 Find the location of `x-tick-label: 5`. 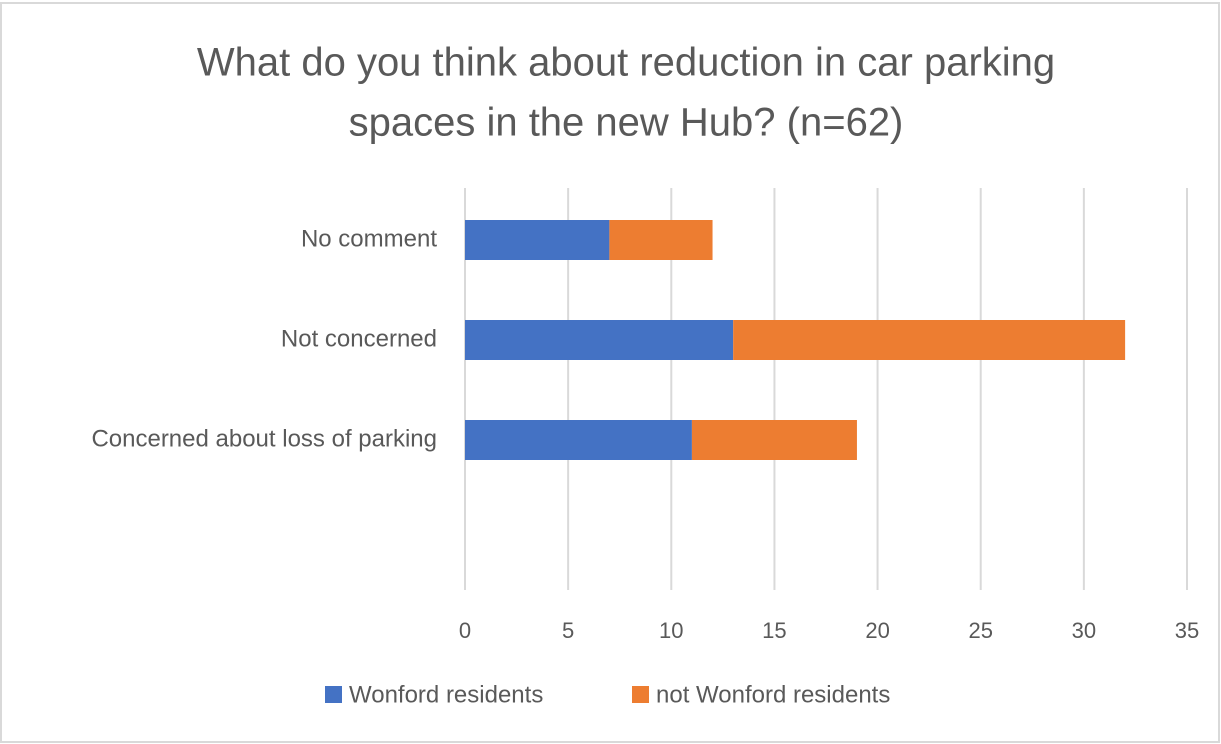

x-tick-label: 5 is located at coordinates (568, 630).